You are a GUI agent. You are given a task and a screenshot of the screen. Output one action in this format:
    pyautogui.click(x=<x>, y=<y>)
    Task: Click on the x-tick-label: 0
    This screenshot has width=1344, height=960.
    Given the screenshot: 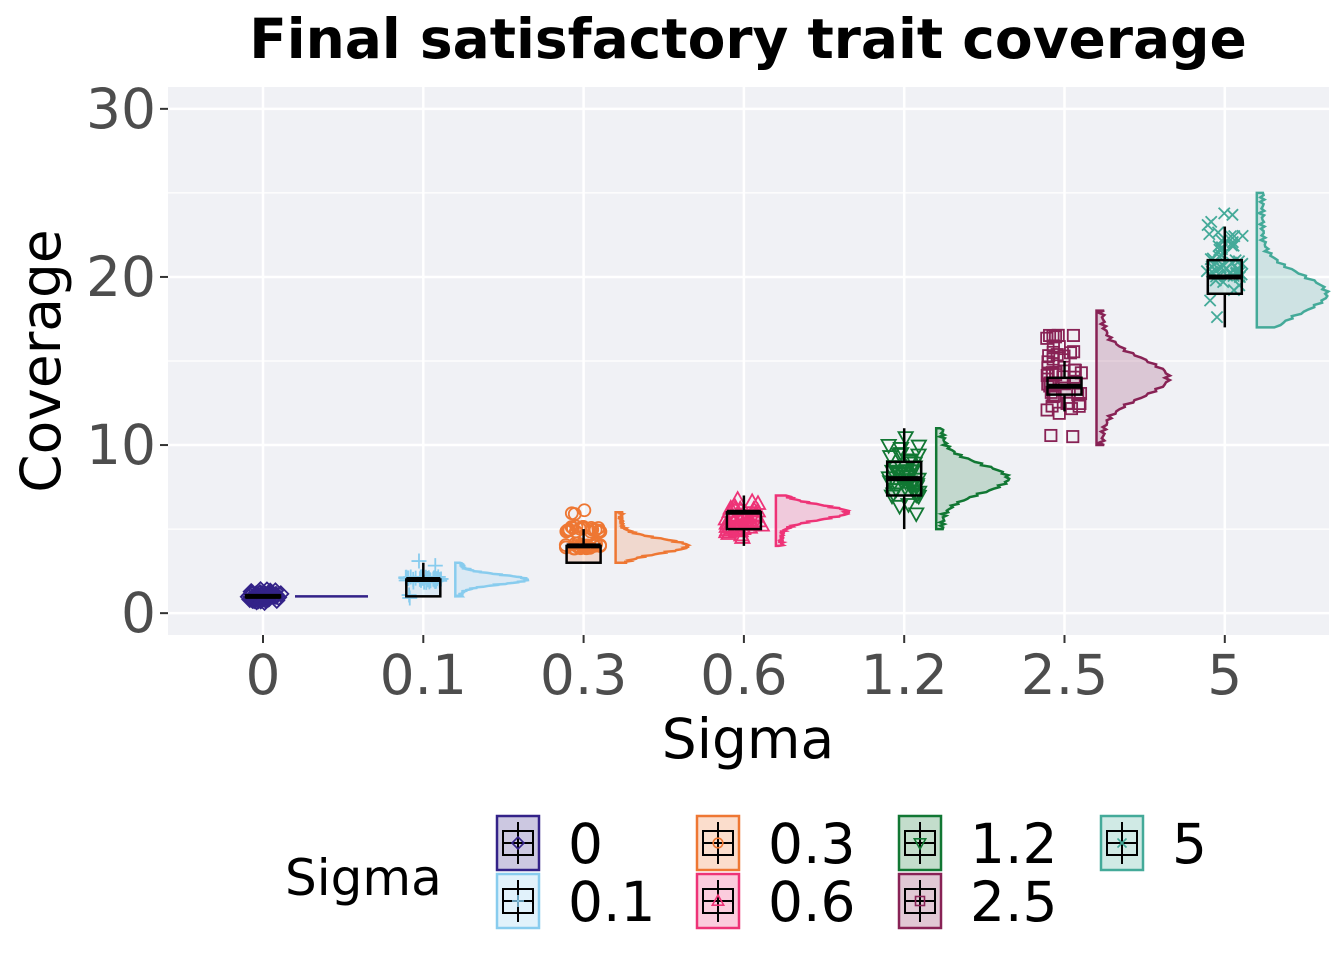 What is the action you would take?
    pyautogui.click(x=263, y=675)
    